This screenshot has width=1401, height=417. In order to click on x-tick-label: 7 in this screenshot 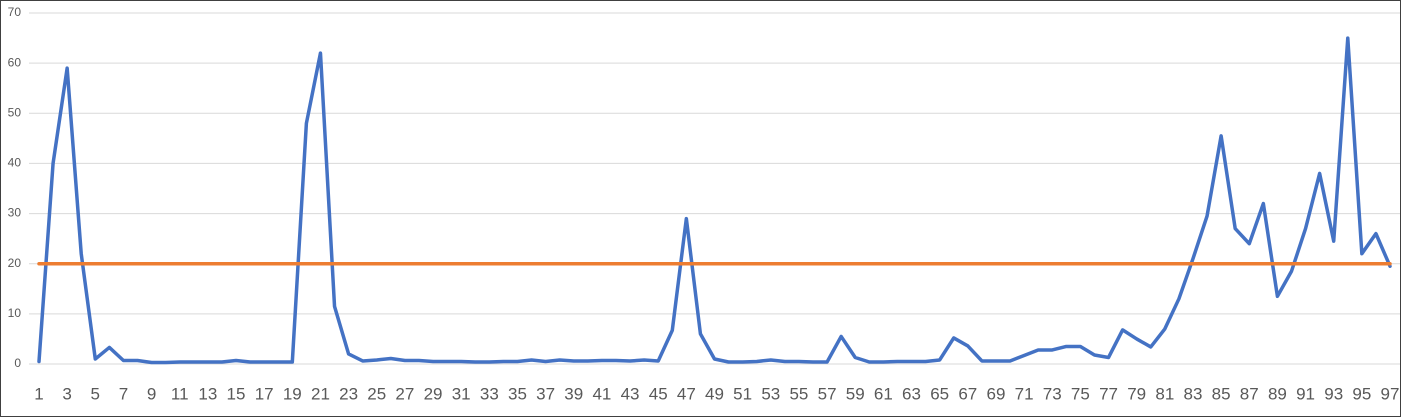, I will do `click(123, 393)`.